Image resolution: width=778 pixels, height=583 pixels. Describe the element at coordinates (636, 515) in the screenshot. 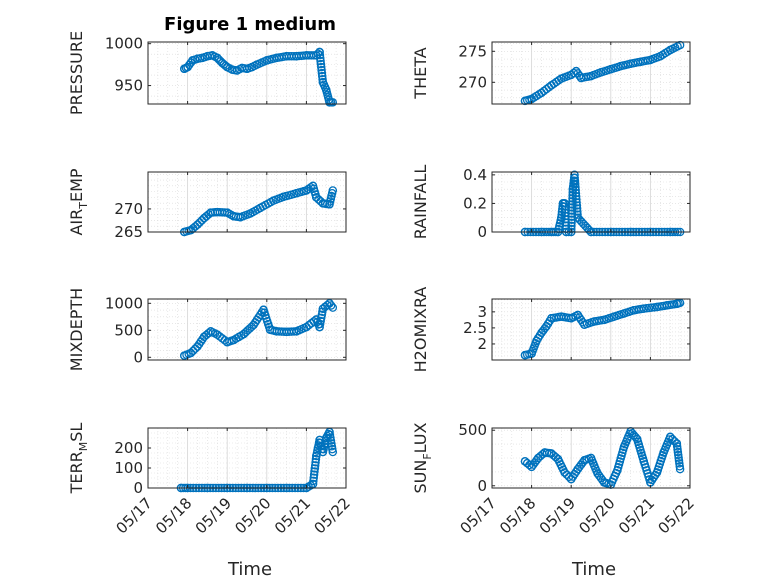

I see `x-tick-label: 05/21` at that location.